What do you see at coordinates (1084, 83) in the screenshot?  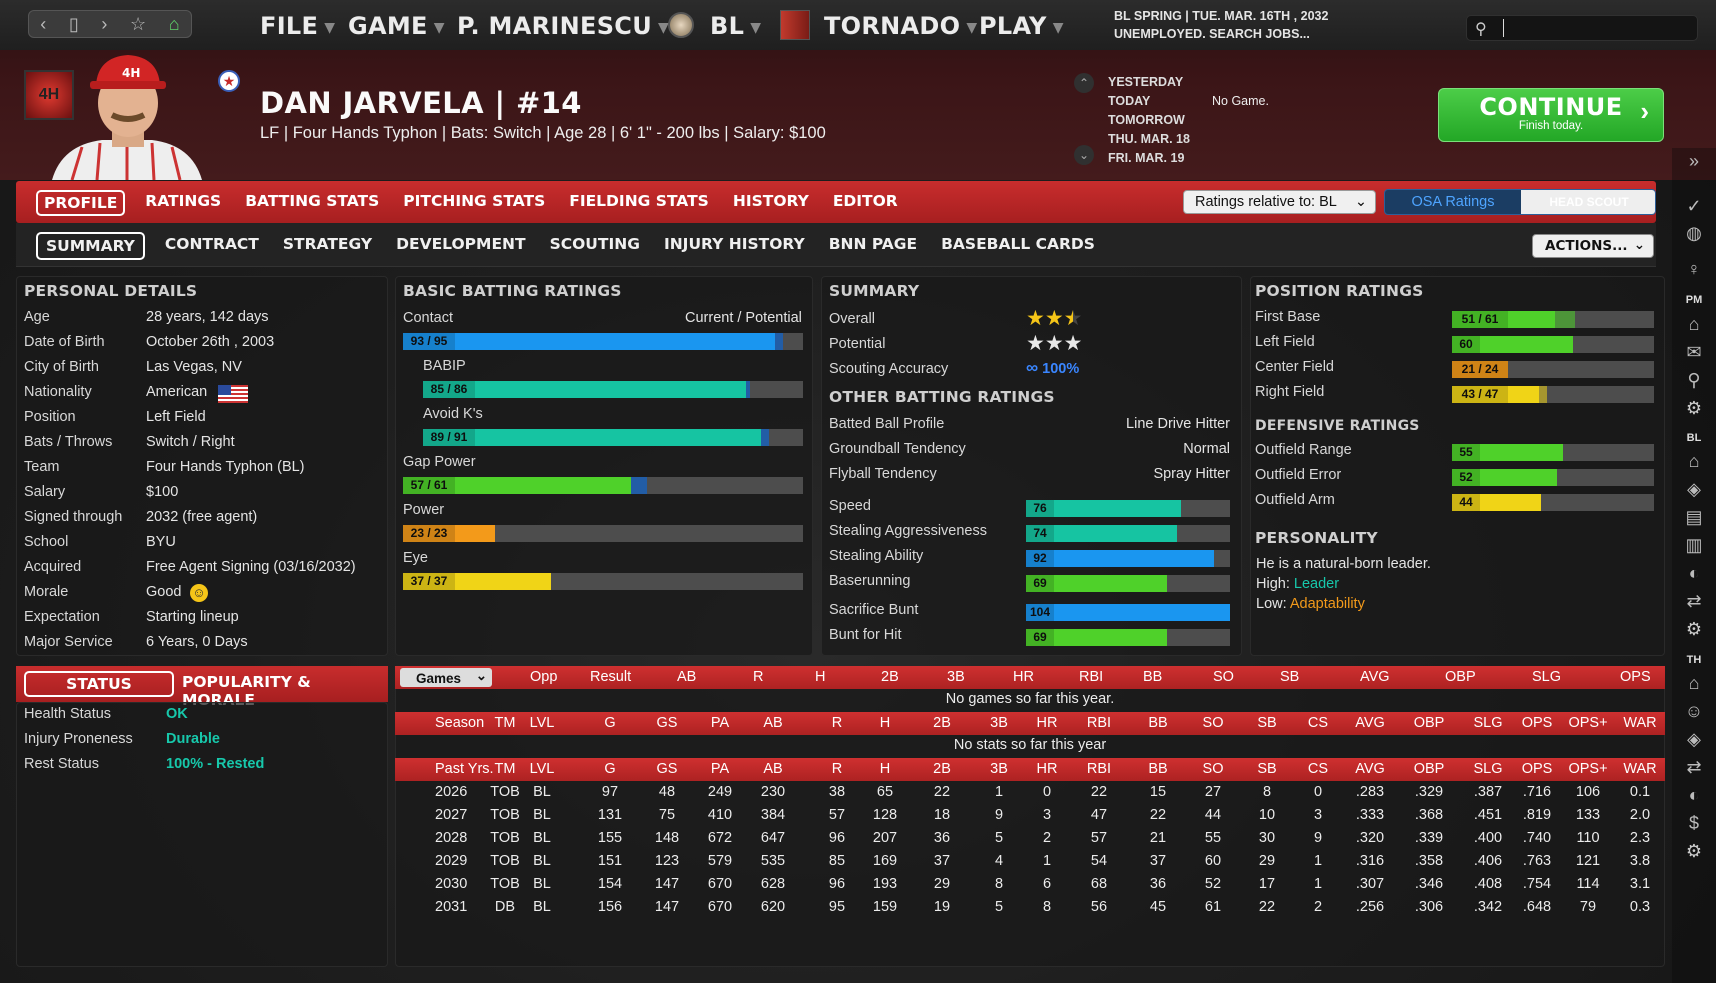 I see `schedule-up-icon: ⌃` at bounding box center [1084, 83].